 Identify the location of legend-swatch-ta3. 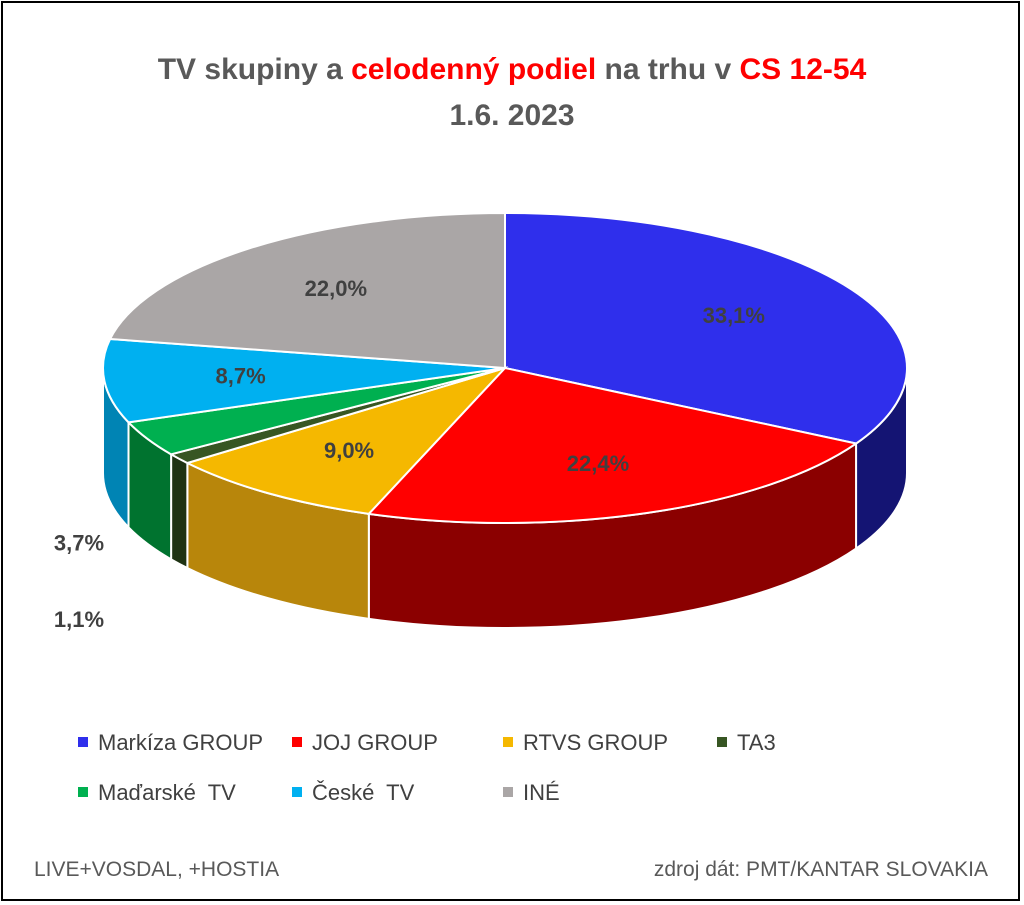
(722, 742).